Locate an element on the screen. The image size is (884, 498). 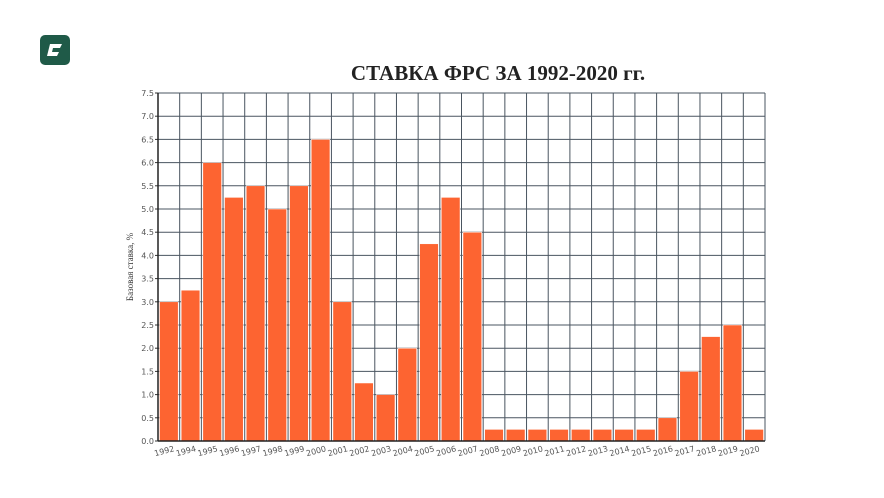
x-tick-label: 2010 is located at coordinates (533, 451).